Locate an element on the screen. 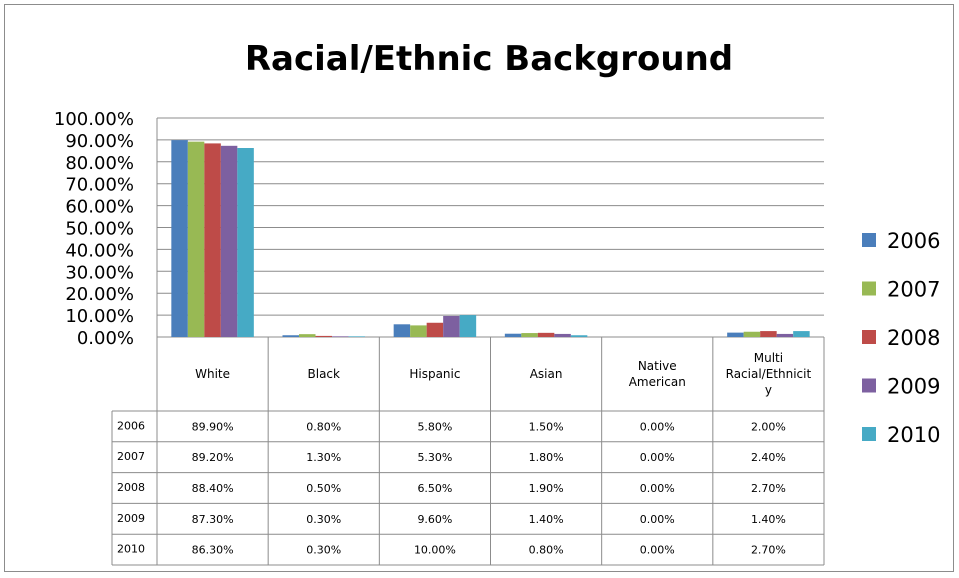  table-cell: 87.30% is located at coordinates (213, 519).